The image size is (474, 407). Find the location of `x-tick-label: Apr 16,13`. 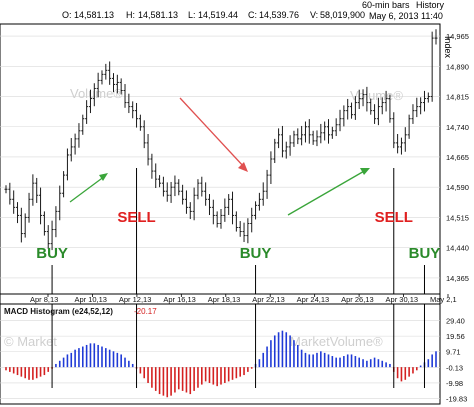

x-tick-label: Apr 16,13 is located at coordinates (179, 299).